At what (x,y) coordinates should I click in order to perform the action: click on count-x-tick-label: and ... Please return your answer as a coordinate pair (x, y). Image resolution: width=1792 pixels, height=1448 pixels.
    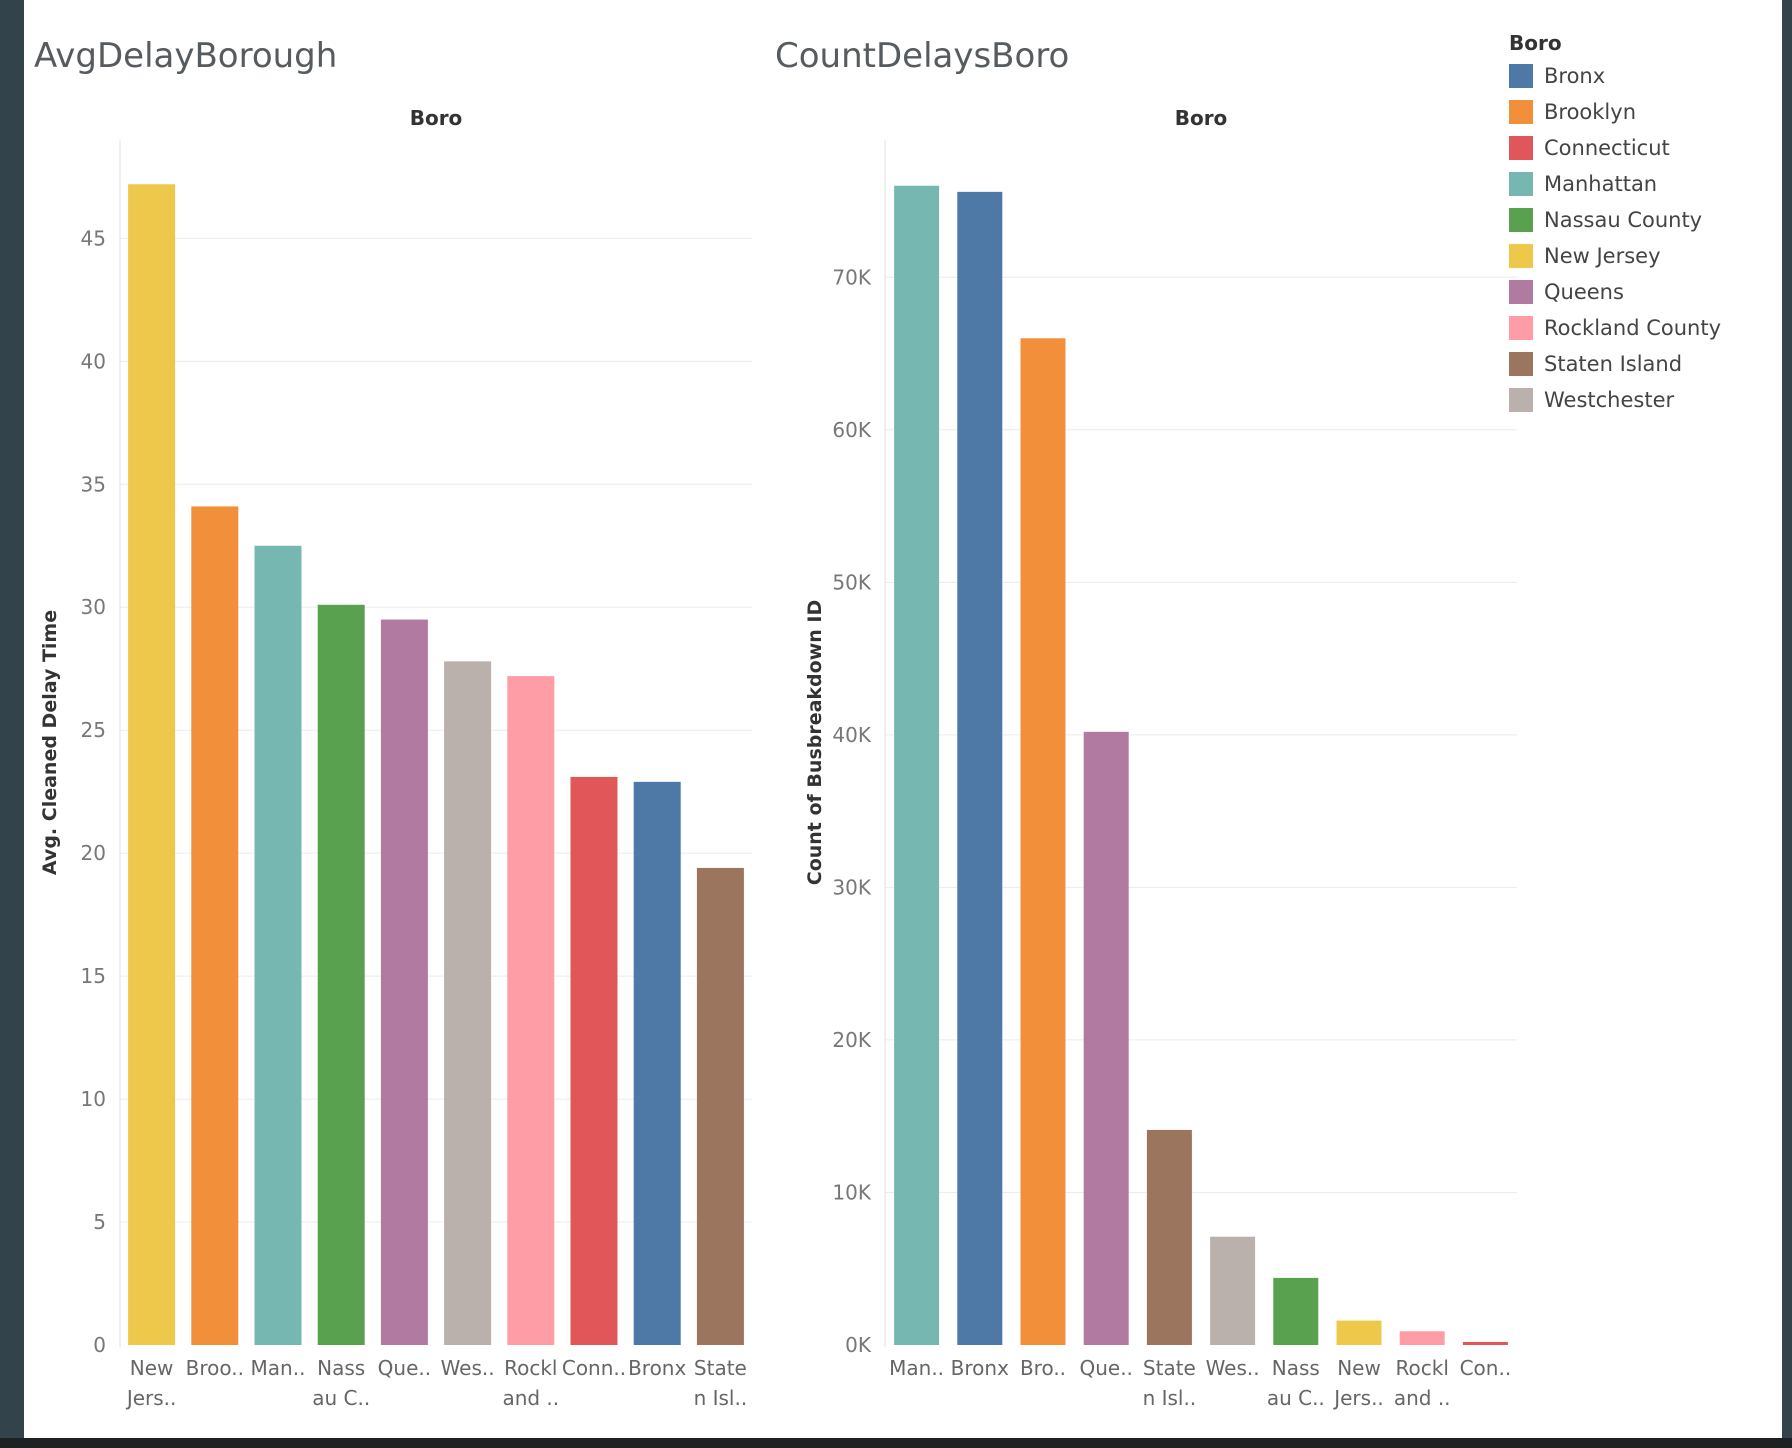
    Looking at the image, I should click on (1422, 1398).